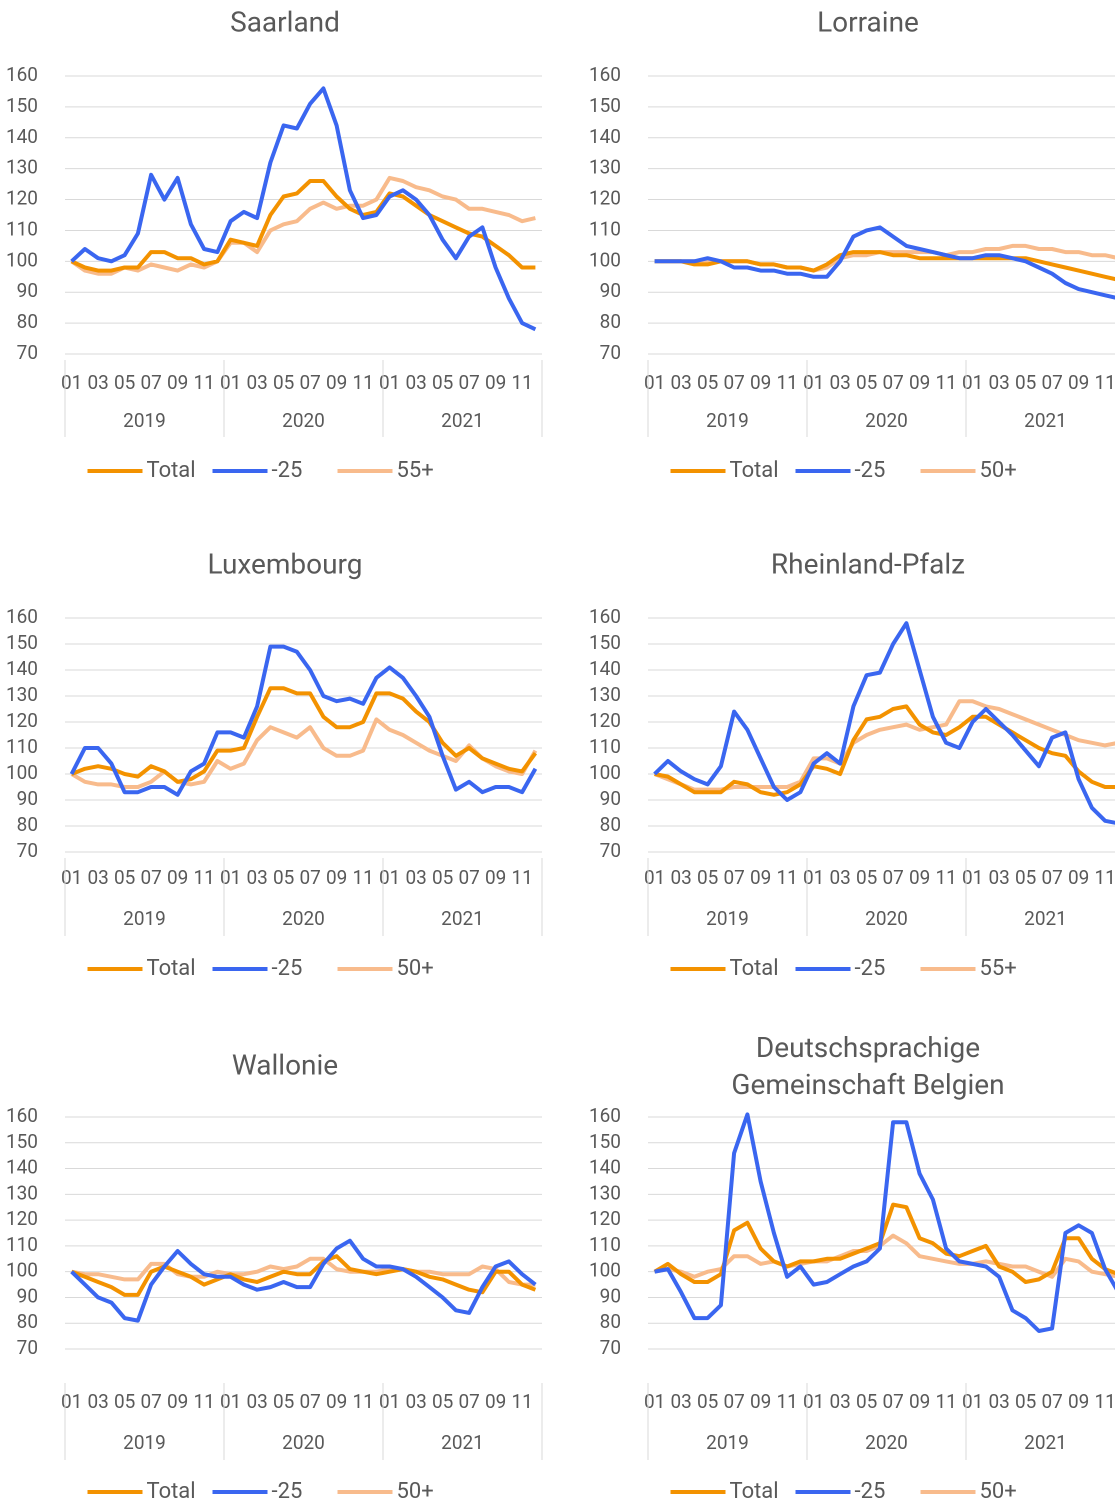 Image resolution: width=1115 pixels, height=1504 pixels. I want to click on y-tick-label: 130, so click(605, 1192).